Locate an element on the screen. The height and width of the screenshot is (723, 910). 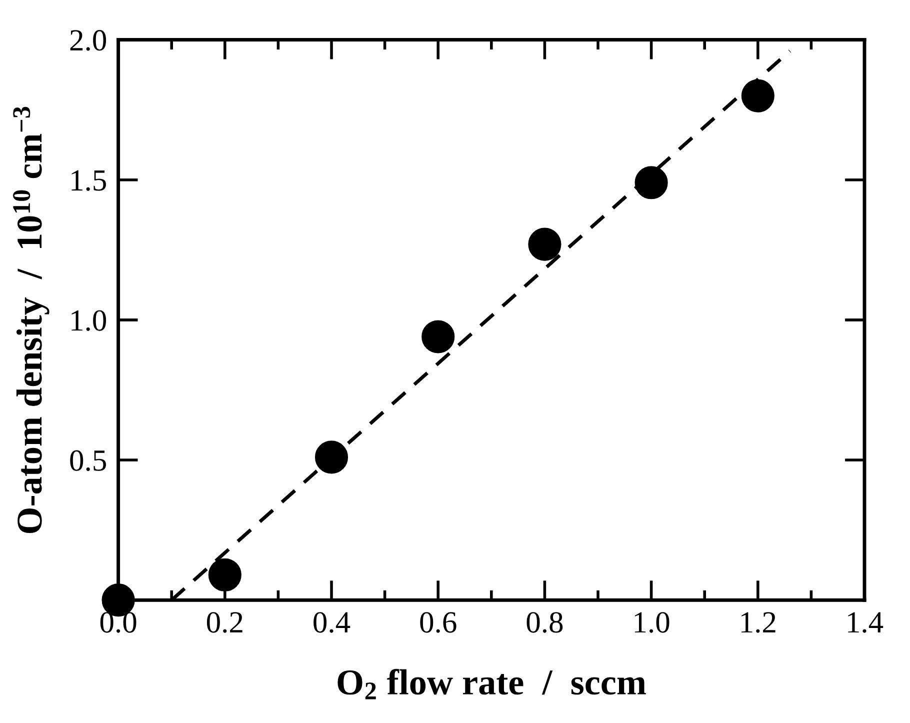
x-tick-label: 1.0 is located at coordinates (652, 622).